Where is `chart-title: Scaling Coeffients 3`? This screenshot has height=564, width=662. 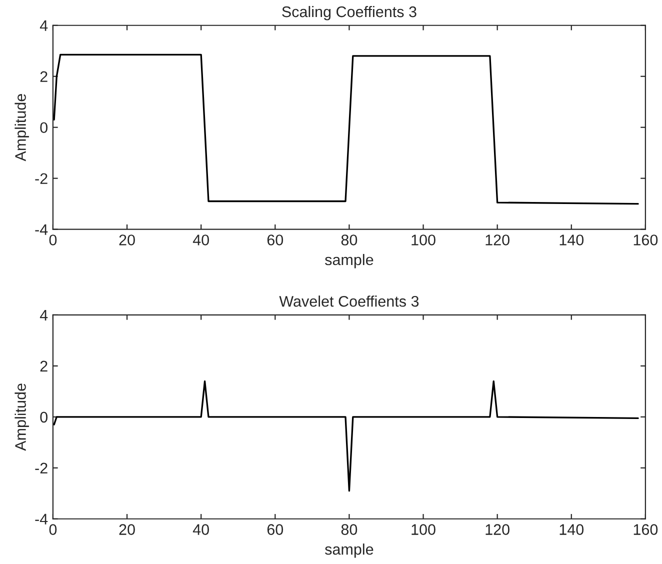 chart-title: Scaling Coeffients 3 is located at coordinates (349, 13).